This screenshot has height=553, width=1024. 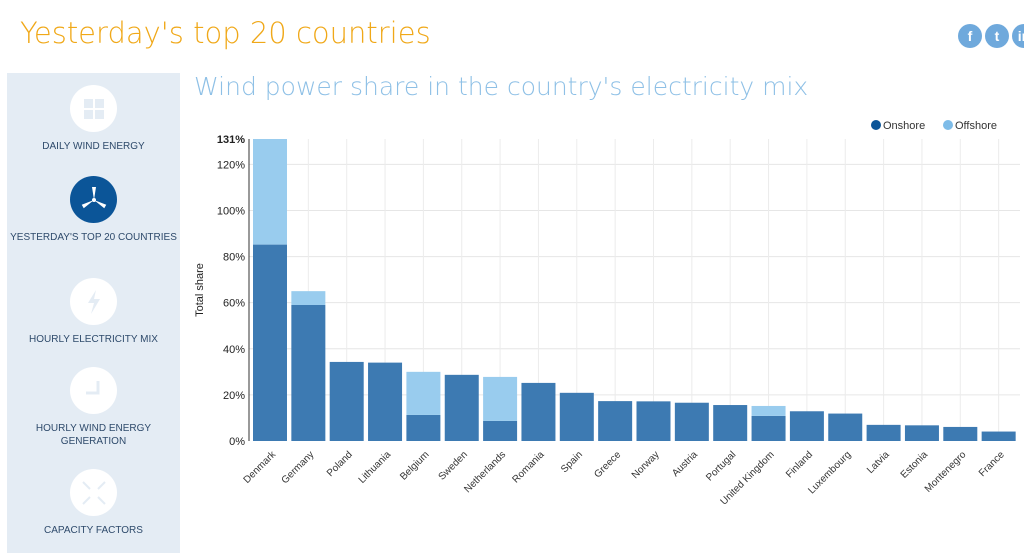 I want to click on x-tick-label: France, so click(x=992, y=464).